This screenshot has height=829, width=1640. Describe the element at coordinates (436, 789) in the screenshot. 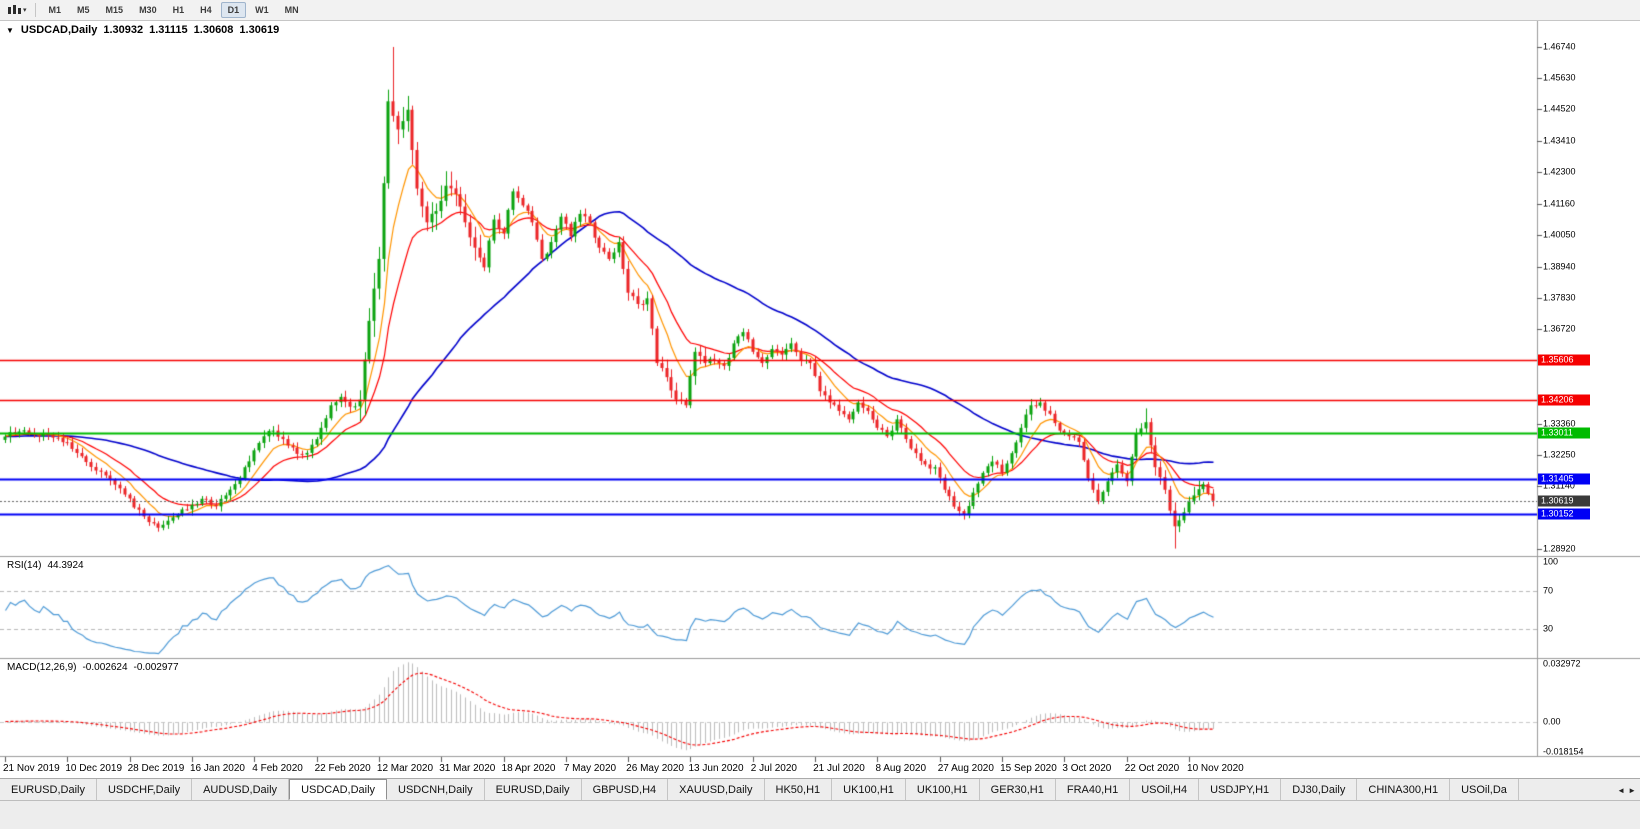

I see `chart-tab-usdcnh-daily: USDCNH,Daily` at that location.